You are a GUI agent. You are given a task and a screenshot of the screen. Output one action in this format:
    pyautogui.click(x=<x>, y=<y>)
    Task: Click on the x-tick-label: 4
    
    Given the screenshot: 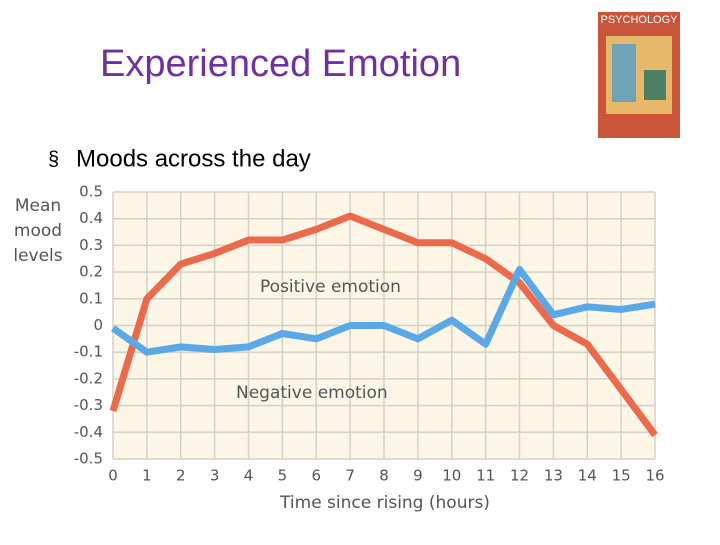 What is the action you would take?
    pyautogui.click(x=249, y=476)
    